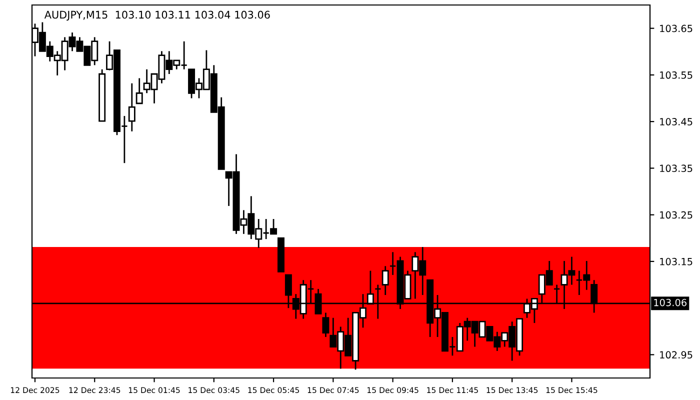  What do you see at coordinates (676, 122) in the screenshot?
I see `y-tick-label: 103.45` at bounding box center [676, 122].